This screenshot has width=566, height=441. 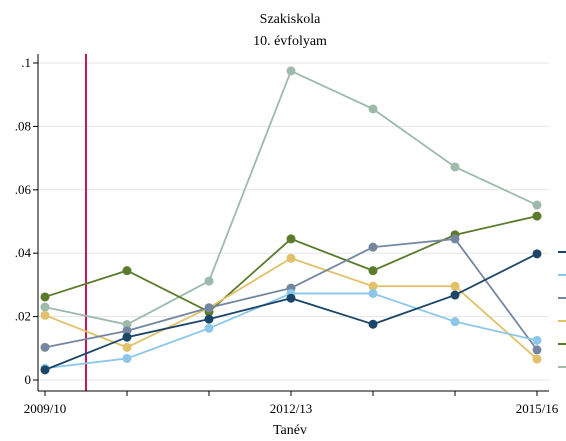 What do you see at coordinates (45, 408) in the screenshot?
I see `x-tick-label-0: 2009/10` at bounding box center [45, 408].